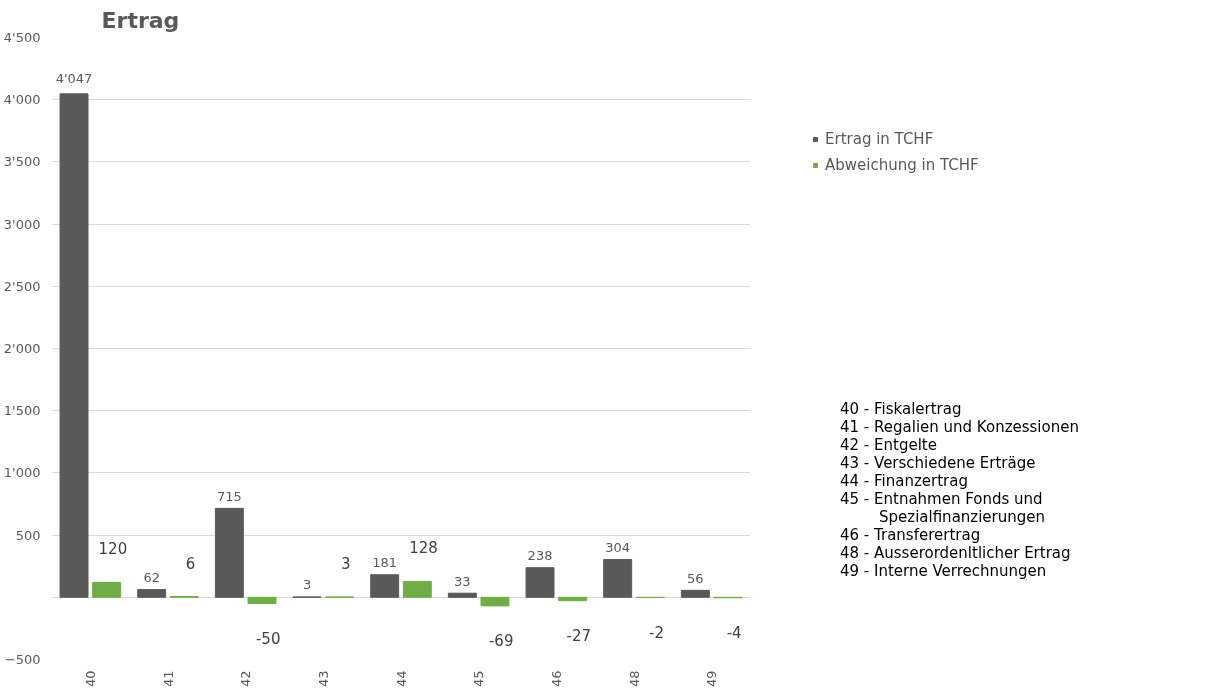  Describe the element at coordinates (501, 640) in the screenshot. I see `data-label: -69` at that location.